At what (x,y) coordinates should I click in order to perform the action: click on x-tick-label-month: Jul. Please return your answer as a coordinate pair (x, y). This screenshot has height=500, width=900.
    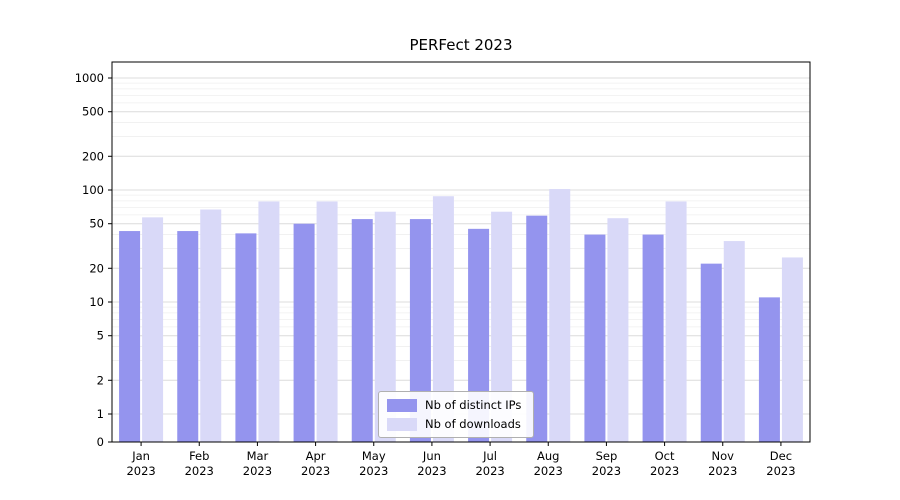
    Looking at the image, I should click on (489, 456).